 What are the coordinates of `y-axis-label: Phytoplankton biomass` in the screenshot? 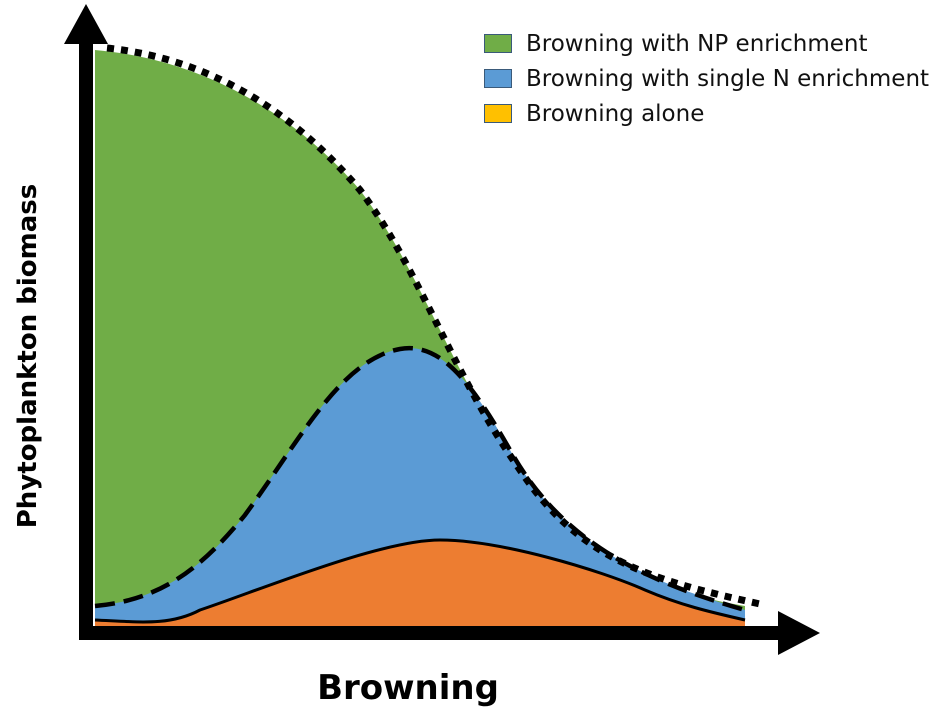 It's located at (28, 356).